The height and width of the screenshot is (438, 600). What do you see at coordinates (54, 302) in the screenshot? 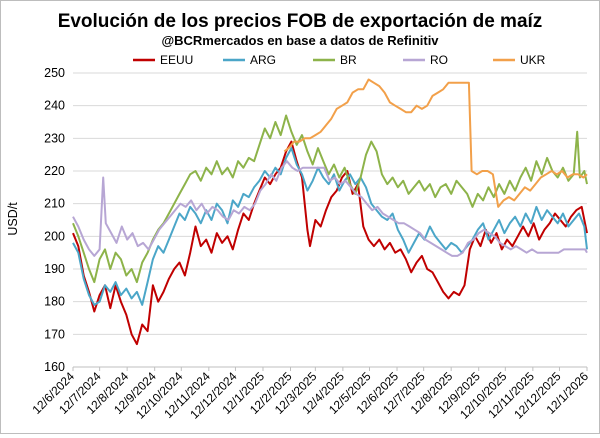
I see `y-tick-label: 180` at bounding box center [54, 302].